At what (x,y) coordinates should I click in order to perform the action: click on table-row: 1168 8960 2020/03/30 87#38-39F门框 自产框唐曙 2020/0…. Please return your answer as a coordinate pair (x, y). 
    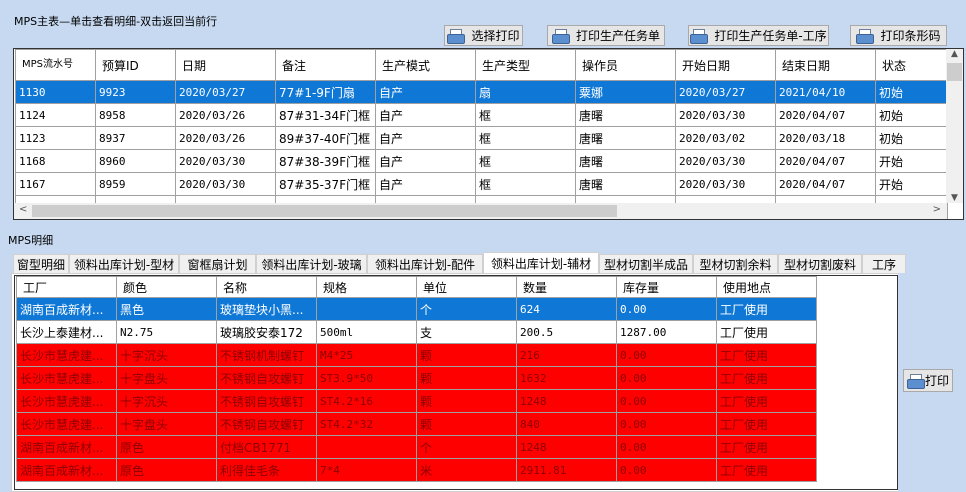
    Looking at the image, I should click on (481, 161).